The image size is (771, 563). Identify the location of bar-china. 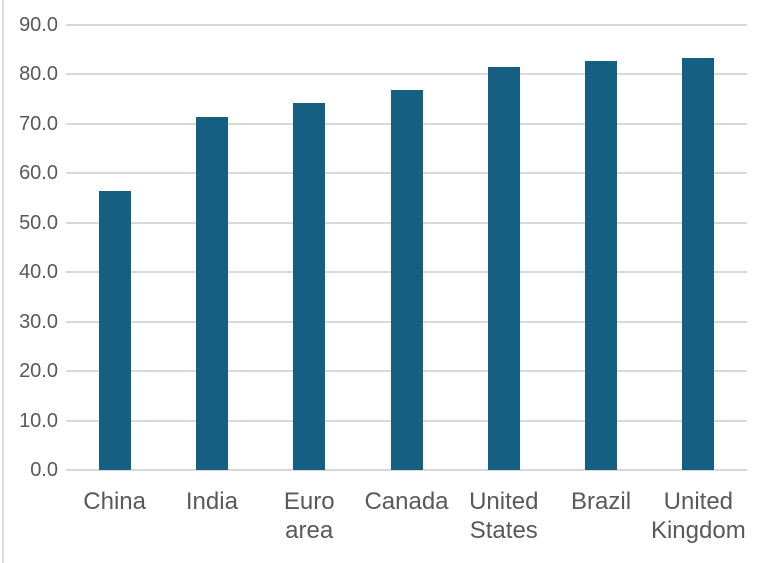
(114, 330).